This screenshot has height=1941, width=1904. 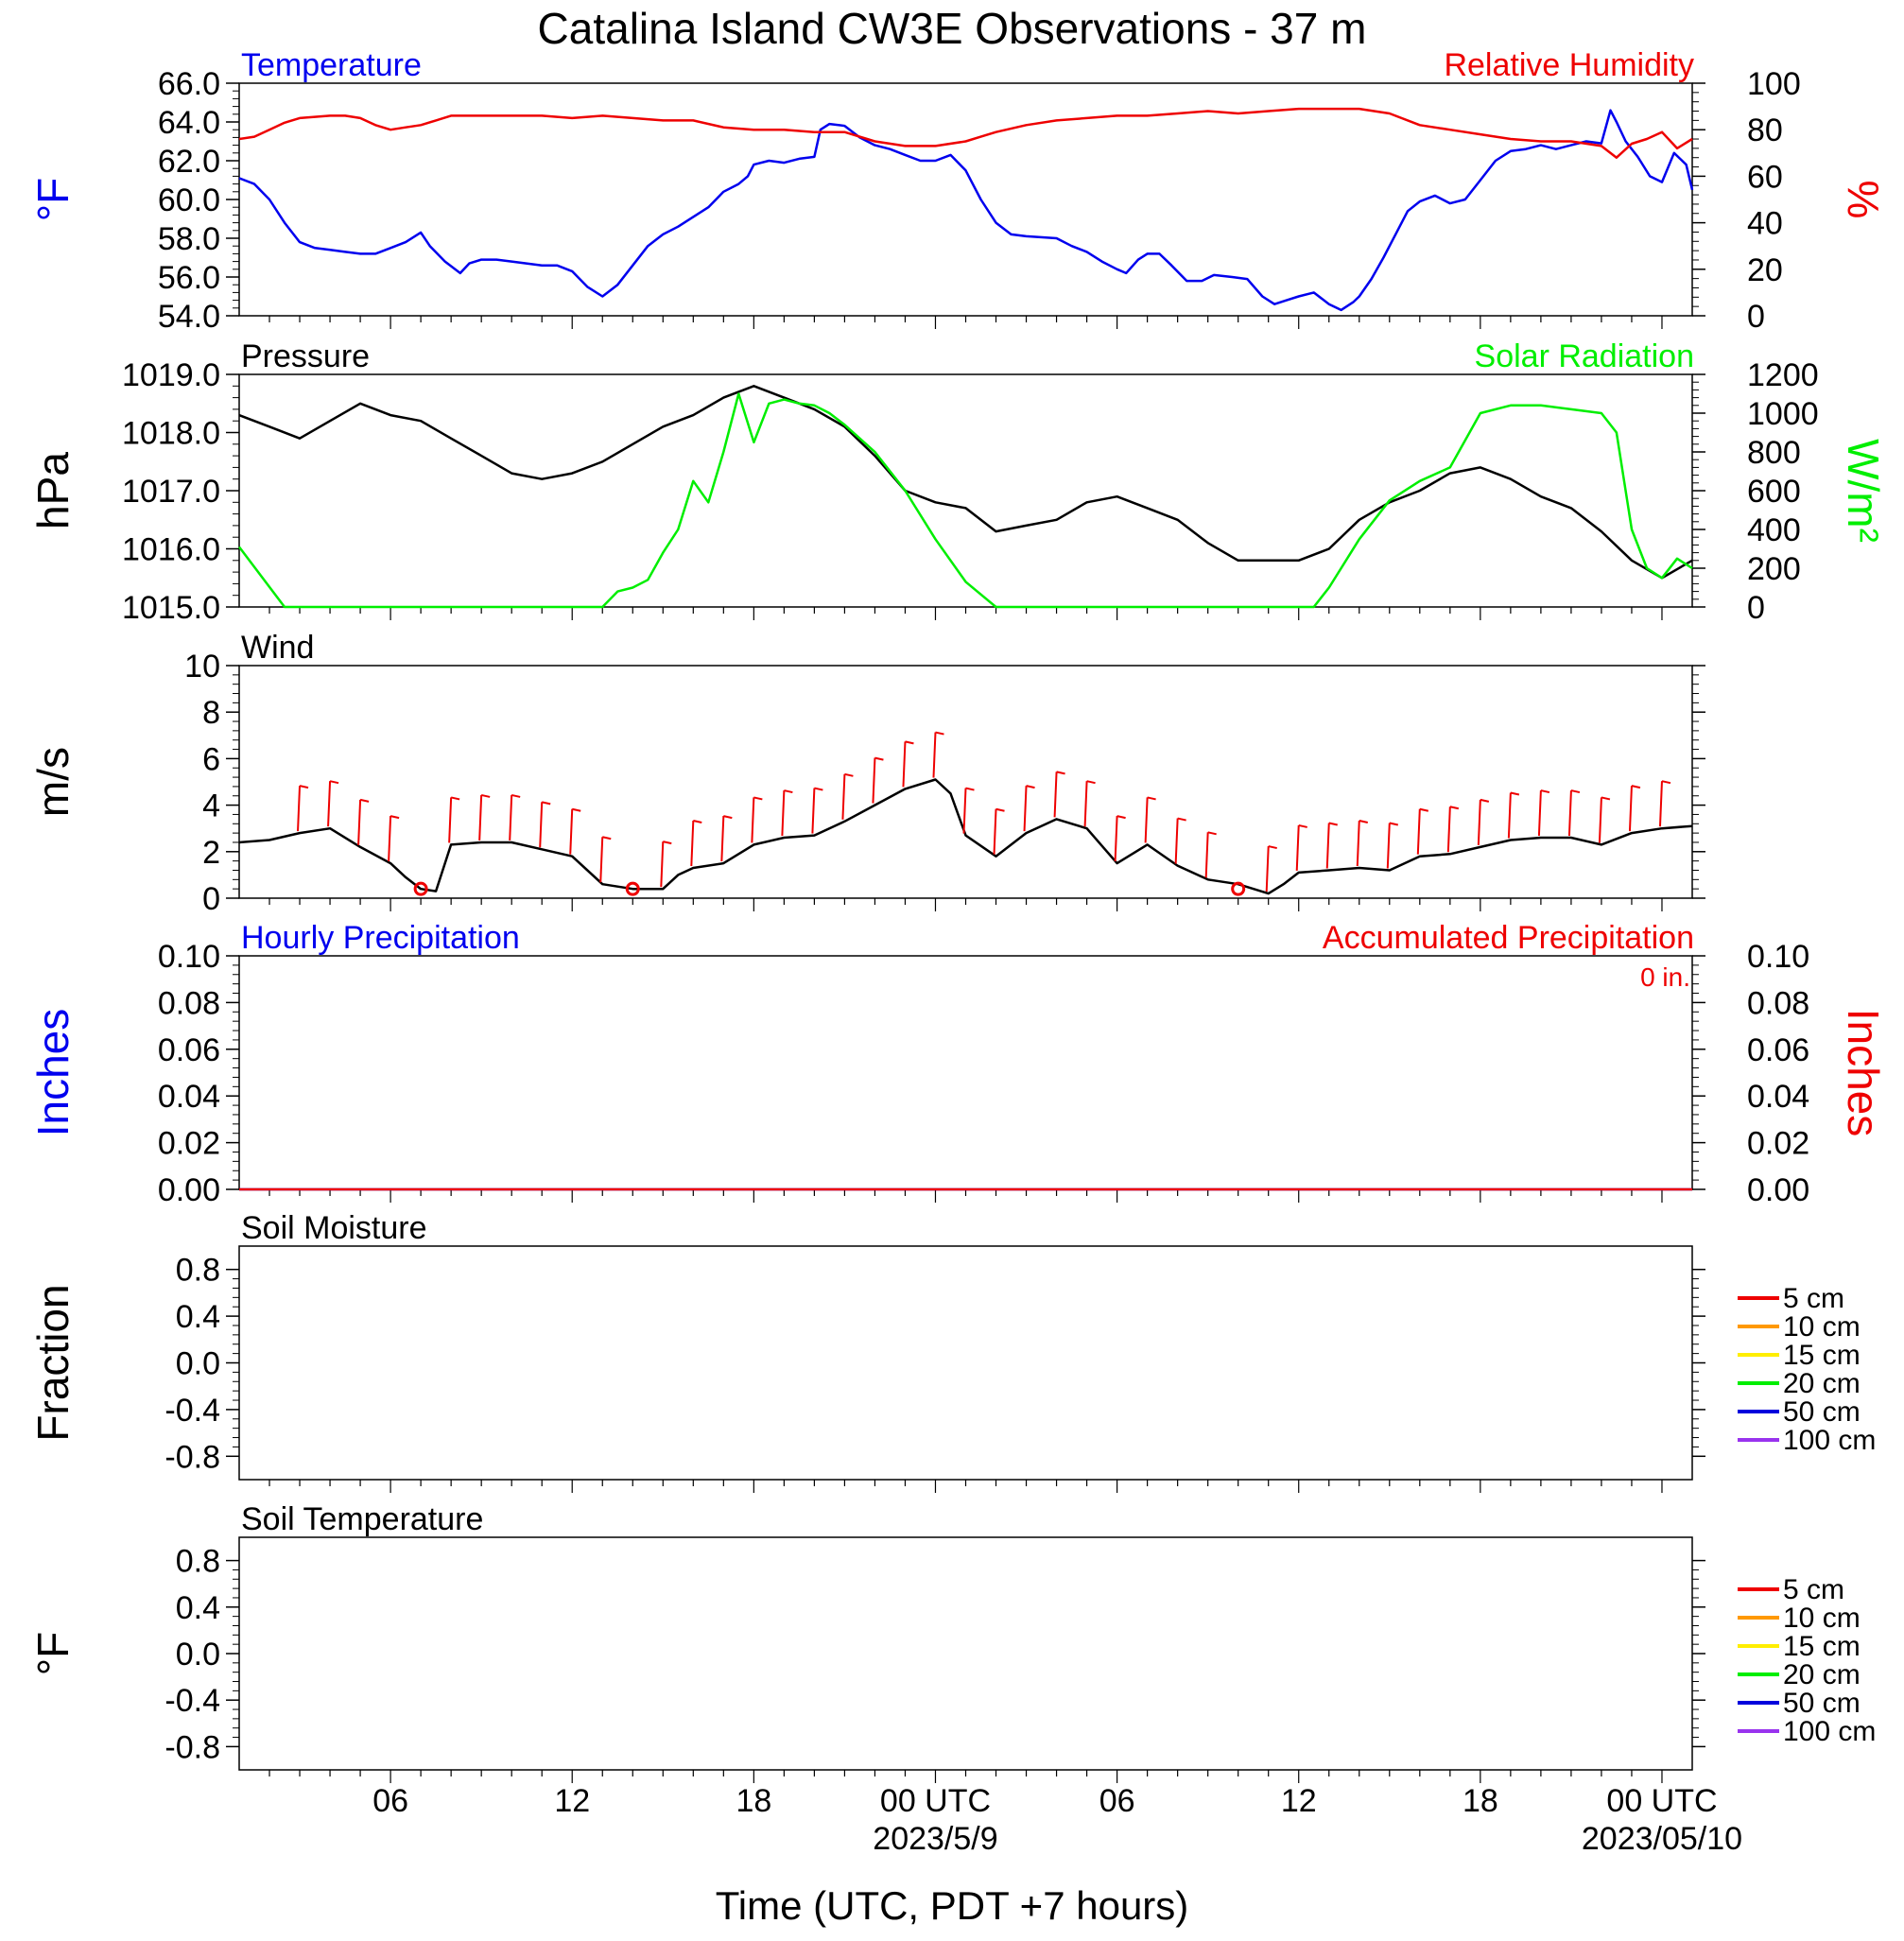 What do you see at coordinates (198, 1364) in the screenshot?
I see `y-tick-label-left: 0.0` at bounding box center [198, 1364].